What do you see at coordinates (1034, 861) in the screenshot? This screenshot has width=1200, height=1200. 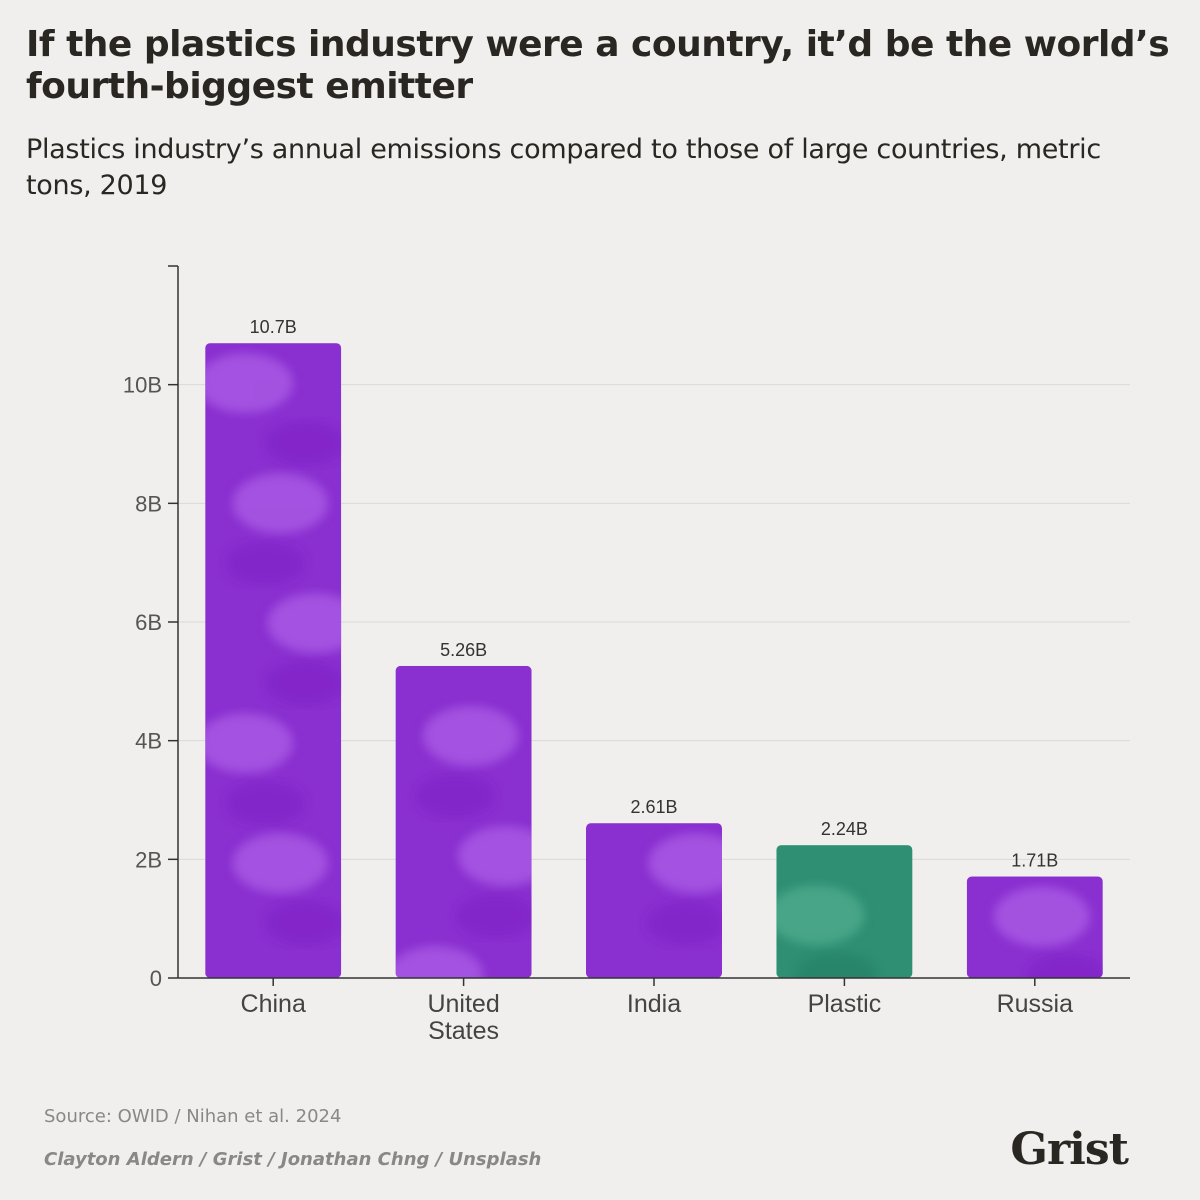 I see `bar-value-label: 1.71B` at bounding box center [1034, 861].